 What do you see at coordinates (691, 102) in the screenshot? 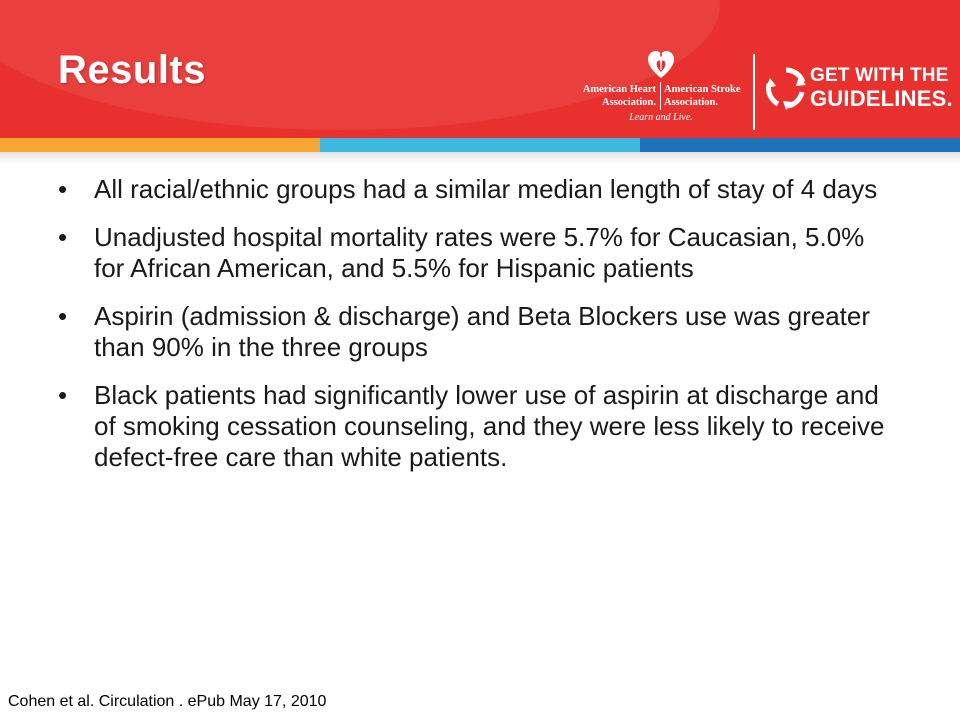
I see `asa-name-line2: Association.` at bounding box center [691, 102].